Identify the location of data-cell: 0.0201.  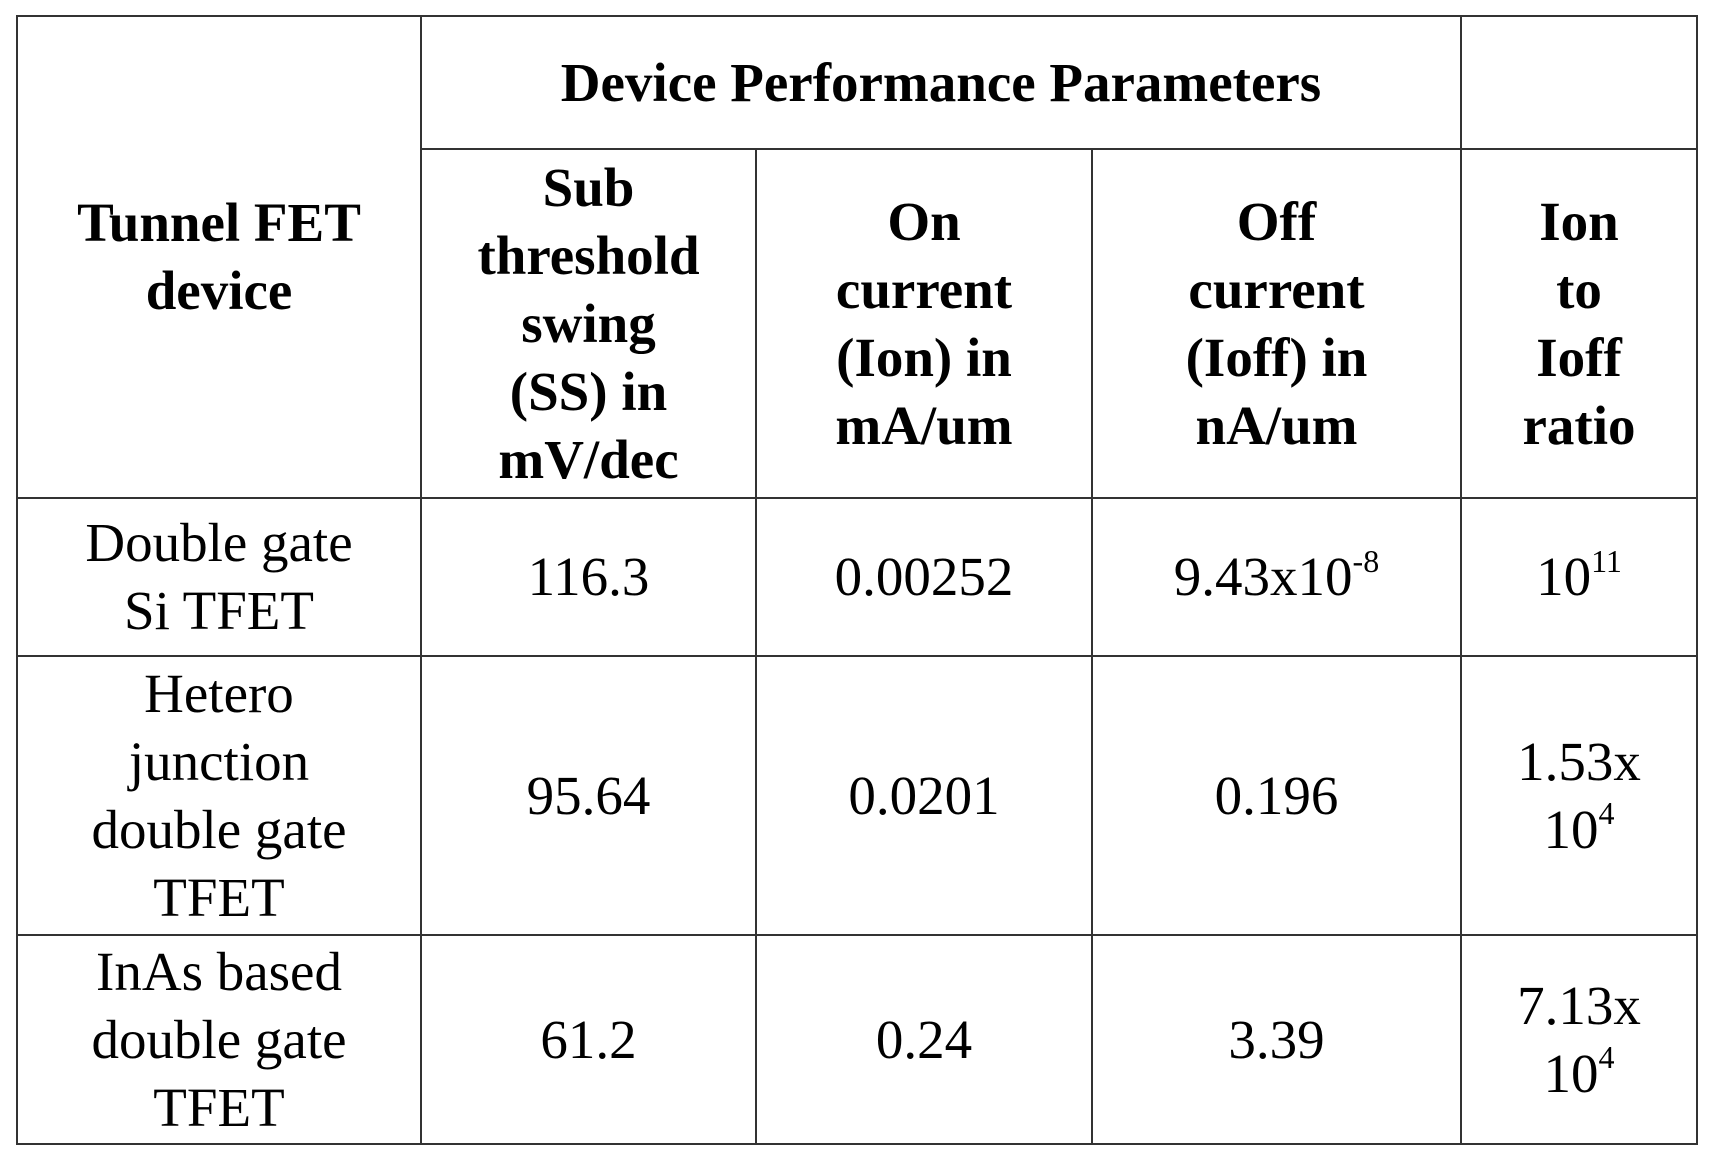
(924, 795).